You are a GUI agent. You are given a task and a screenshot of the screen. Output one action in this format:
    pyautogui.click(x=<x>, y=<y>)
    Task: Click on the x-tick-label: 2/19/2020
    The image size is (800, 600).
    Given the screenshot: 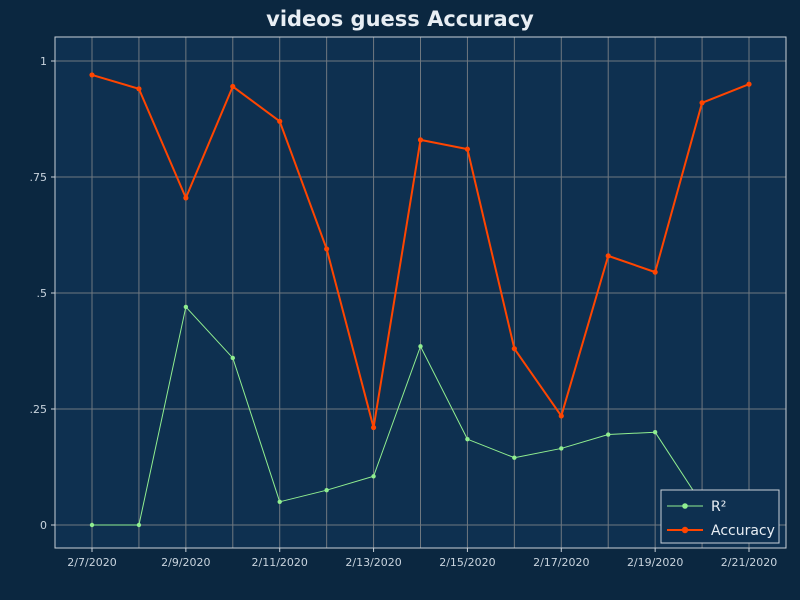 What is the action you would take?
    pyautogui.click(x=655, y=562)
    